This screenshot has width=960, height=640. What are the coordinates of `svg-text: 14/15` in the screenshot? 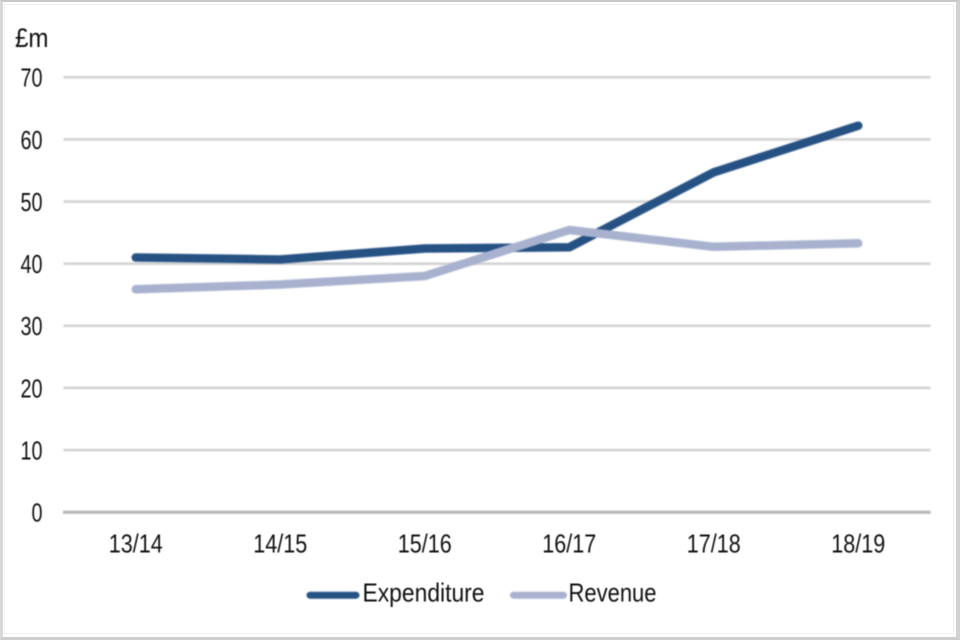 It's located at (280, 544).